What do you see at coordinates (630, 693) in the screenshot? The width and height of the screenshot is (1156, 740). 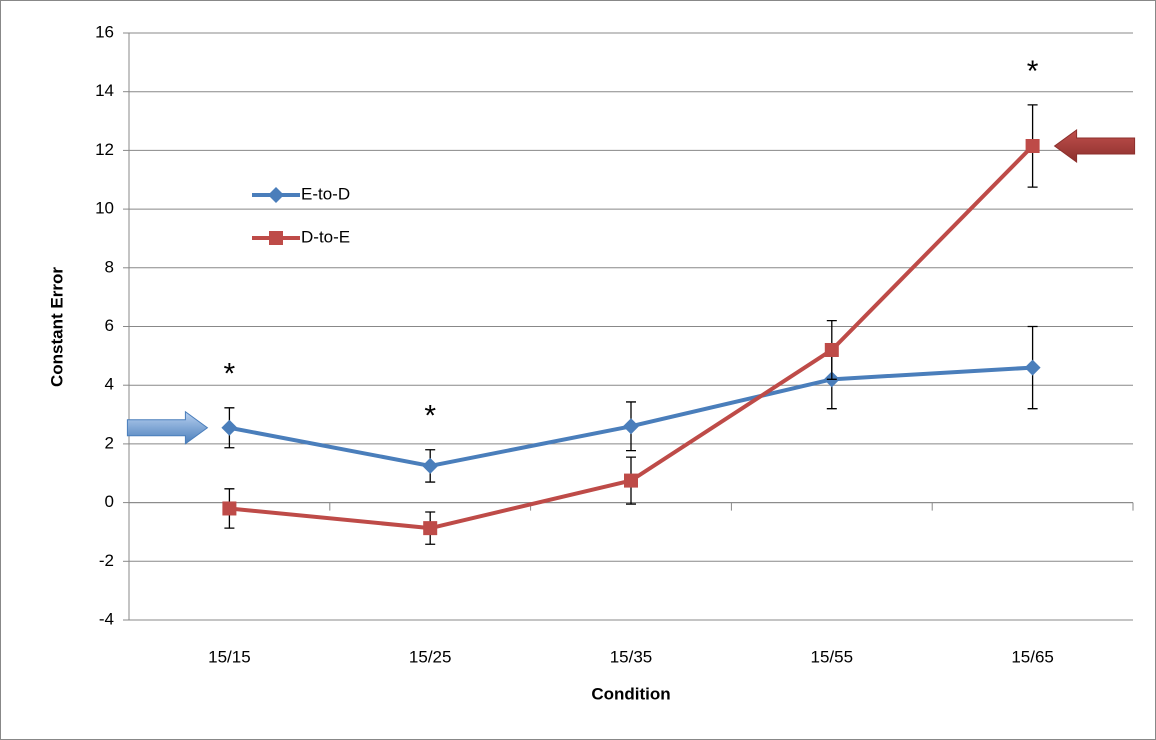 I see `x-axis-label: Condition` at bounding box center [630, 693].